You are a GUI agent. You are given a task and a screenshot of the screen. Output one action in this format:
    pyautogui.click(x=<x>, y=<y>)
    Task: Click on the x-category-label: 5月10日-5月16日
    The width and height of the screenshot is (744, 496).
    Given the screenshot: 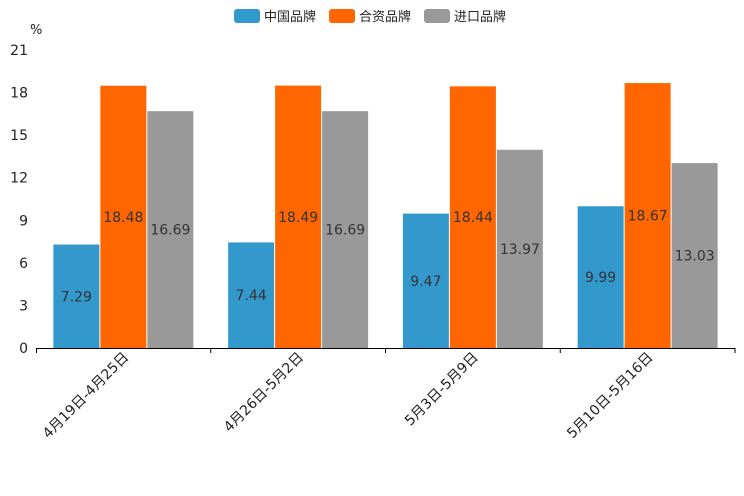 What is the action you would take?
    pyautogui.click(x=610, y=396)
    